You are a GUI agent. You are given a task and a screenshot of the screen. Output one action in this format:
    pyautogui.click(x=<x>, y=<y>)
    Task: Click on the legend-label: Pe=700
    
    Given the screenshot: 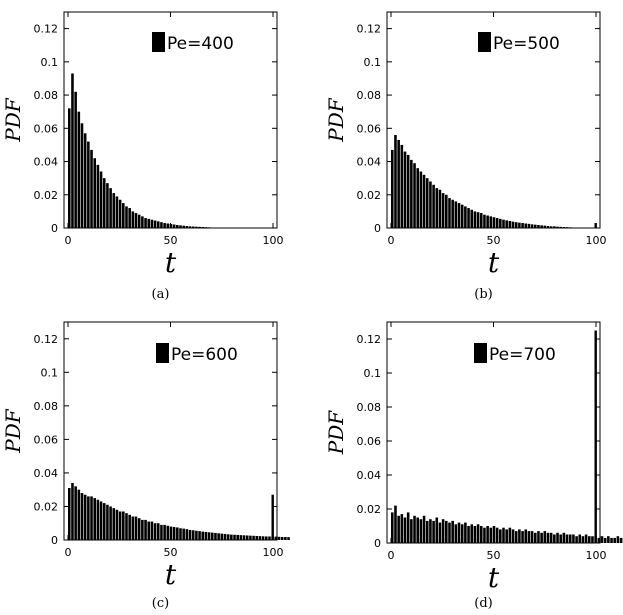 What is the action you would take?
    pyautogui.click(x=522, y=355)
    